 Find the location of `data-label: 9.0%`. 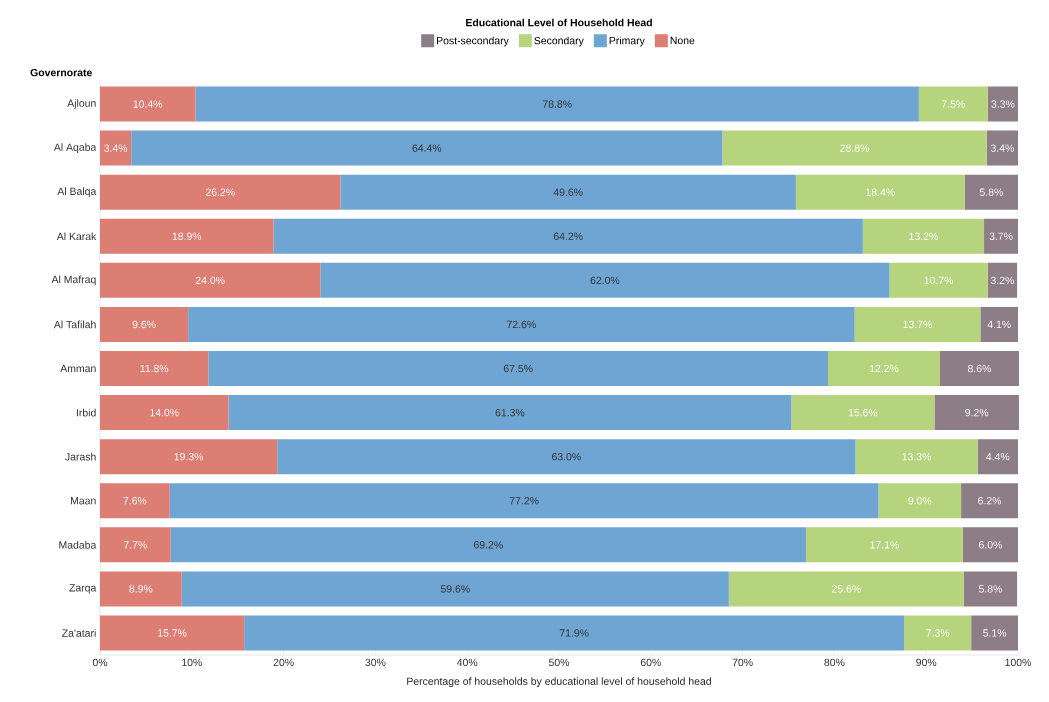

data-label: 9.0% is located at coordinates (920, 501).